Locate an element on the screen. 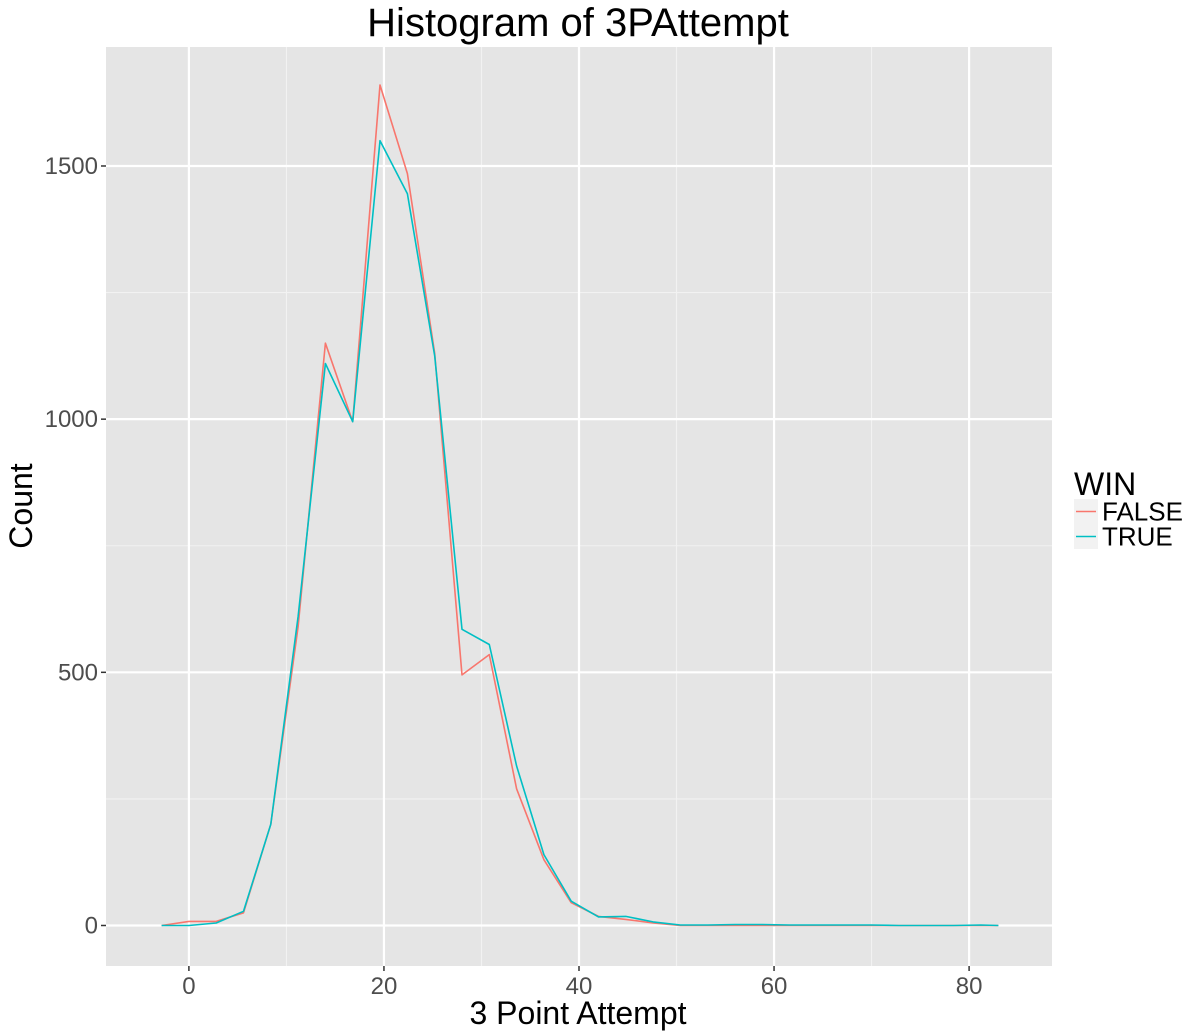 The height and width of the screenshot is (1034, 1200). x-axis-title: 3 Point Attempt is located at coordinates (577, 1013).